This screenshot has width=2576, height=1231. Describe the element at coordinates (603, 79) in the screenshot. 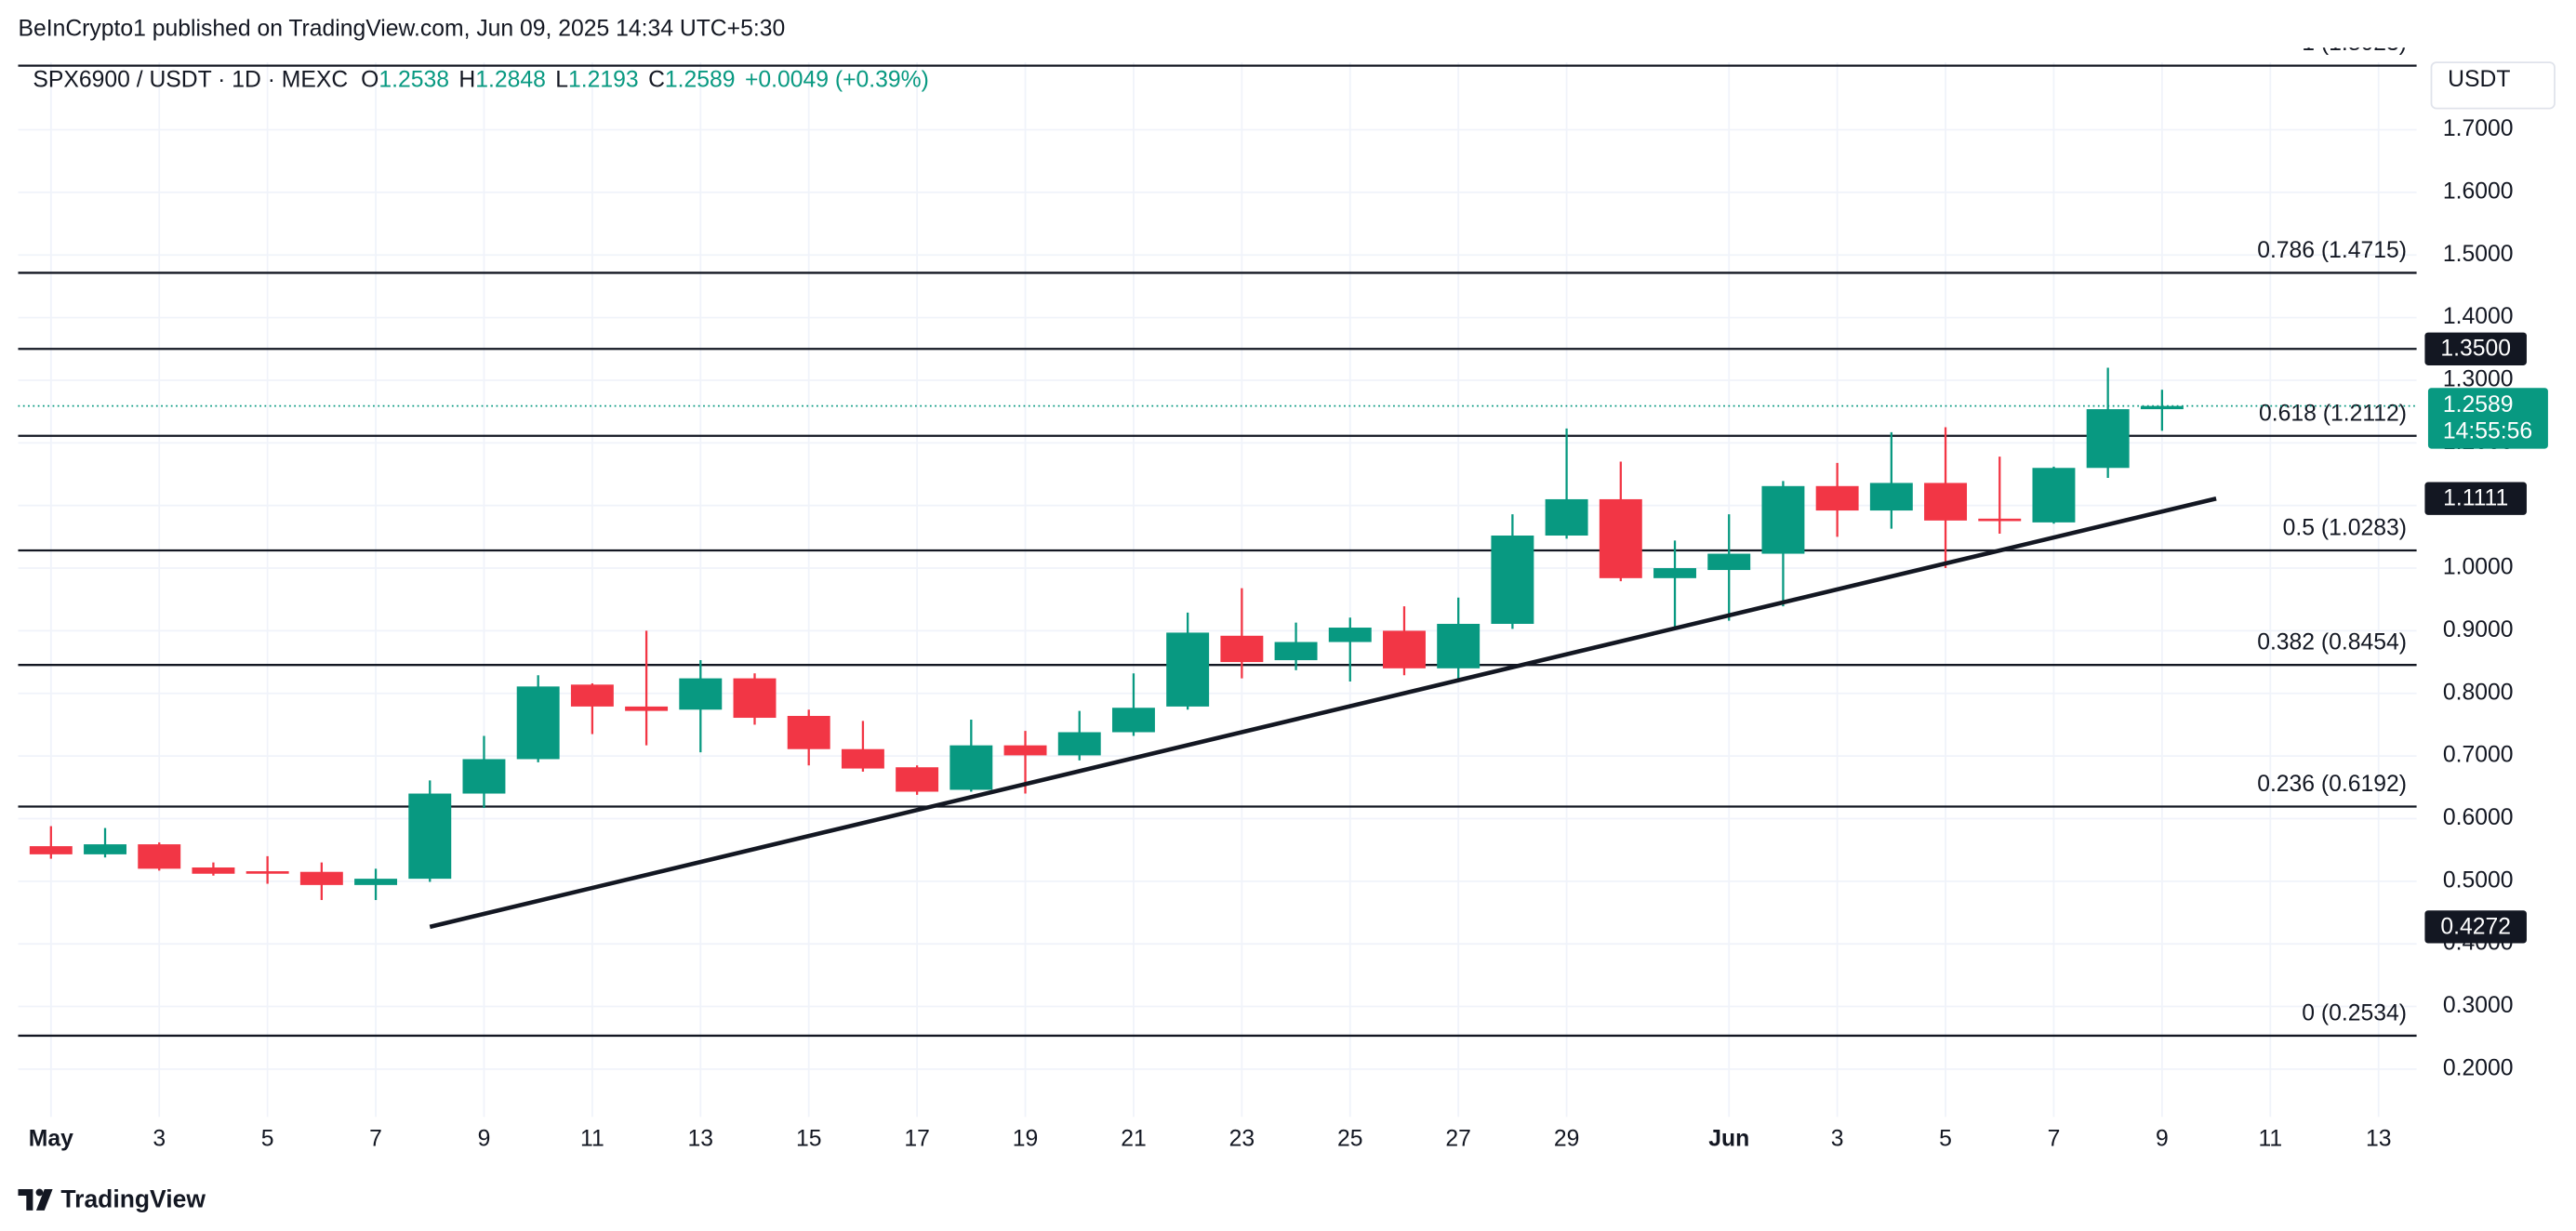

I see `legend-low: 1.2193` at that location.